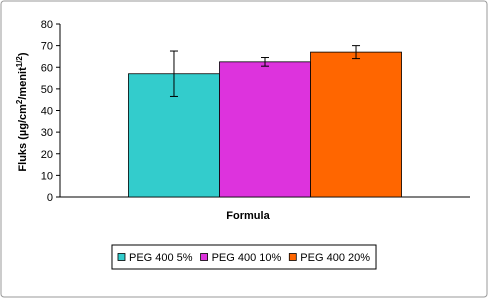  I want to click on legend-label: PEG 400 5%, so click(161, 258).